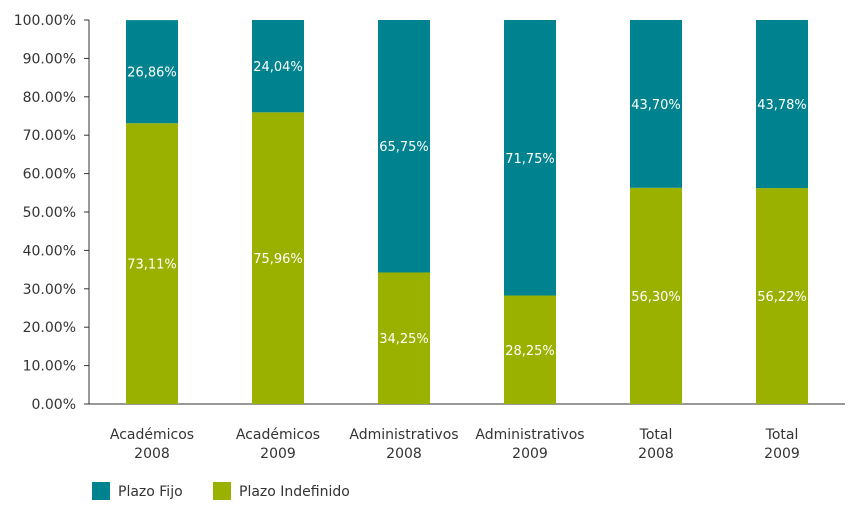  I want to click on data-label: 75,96%, so click(278, 259).